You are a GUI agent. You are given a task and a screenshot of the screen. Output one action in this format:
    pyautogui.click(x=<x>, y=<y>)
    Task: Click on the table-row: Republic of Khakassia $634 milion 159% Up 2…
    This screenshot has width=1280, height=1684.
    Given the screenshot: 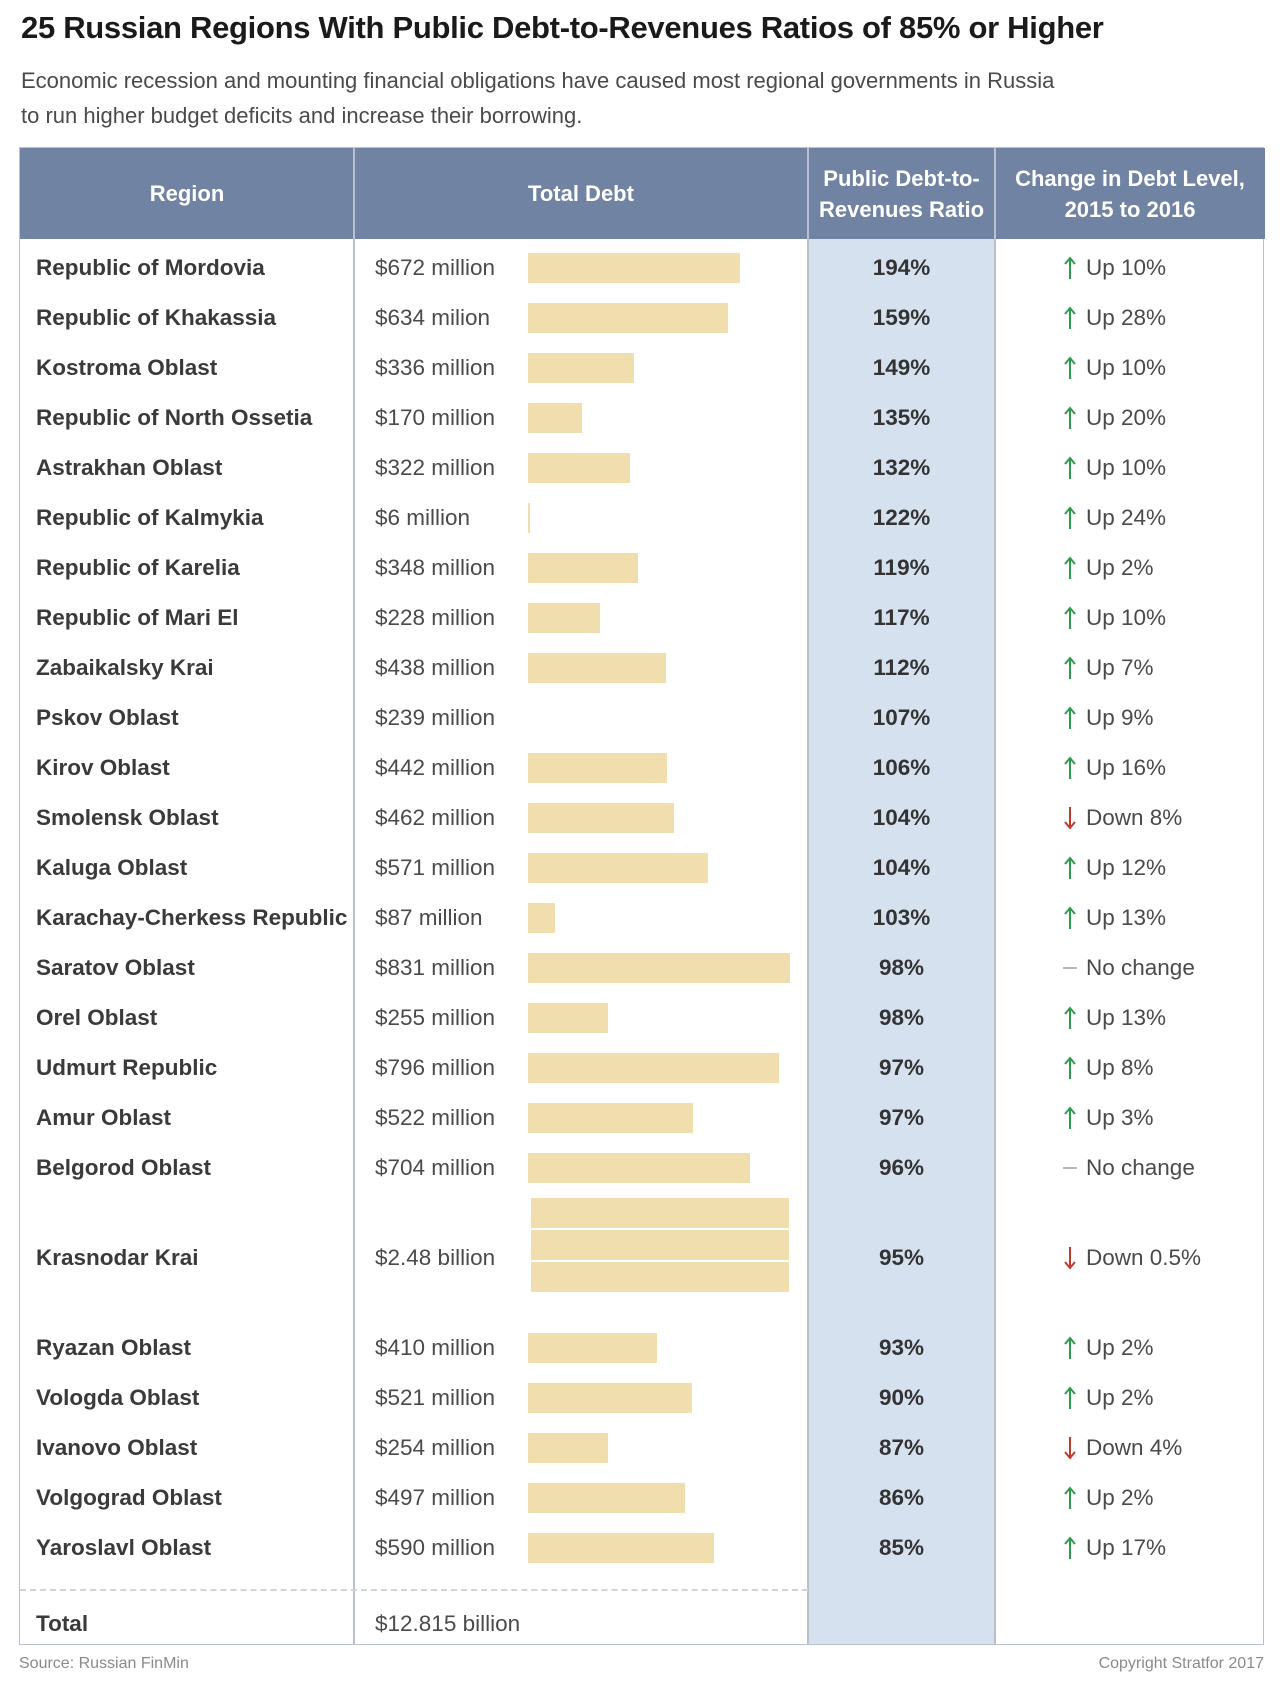 What is the action you would take?
    pyautogui.click(x=642, y=318)
    